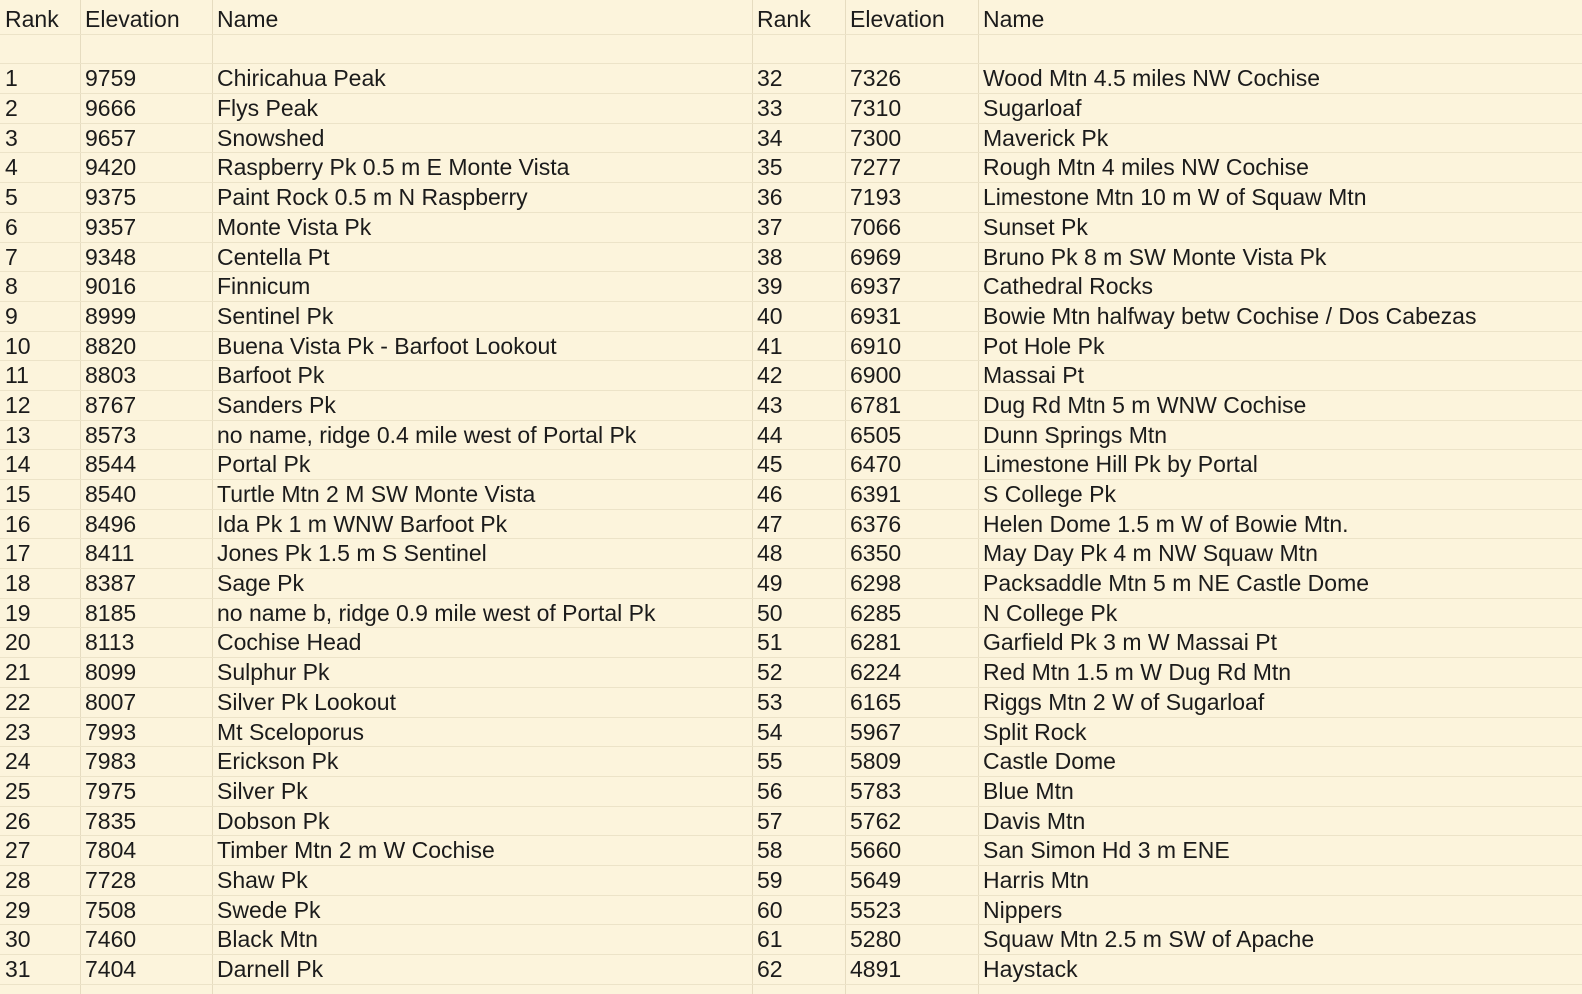 The image size is (1582, 994). I want to click on name-cell: Davis Mtn, so click(1034, 820).